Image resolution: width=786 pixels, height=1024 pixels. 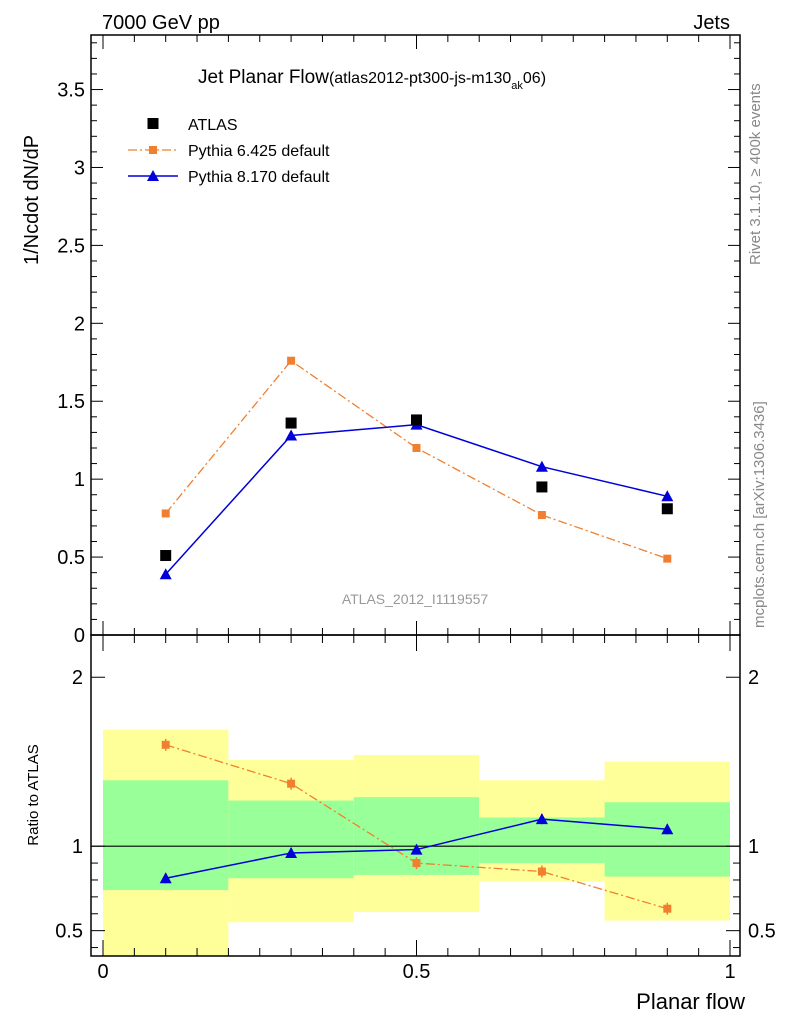 What do you see at coordinates (71, 246) in the screenshot?
I see `main-y-tick-label: 2.5` at bounding box center [71, 246].